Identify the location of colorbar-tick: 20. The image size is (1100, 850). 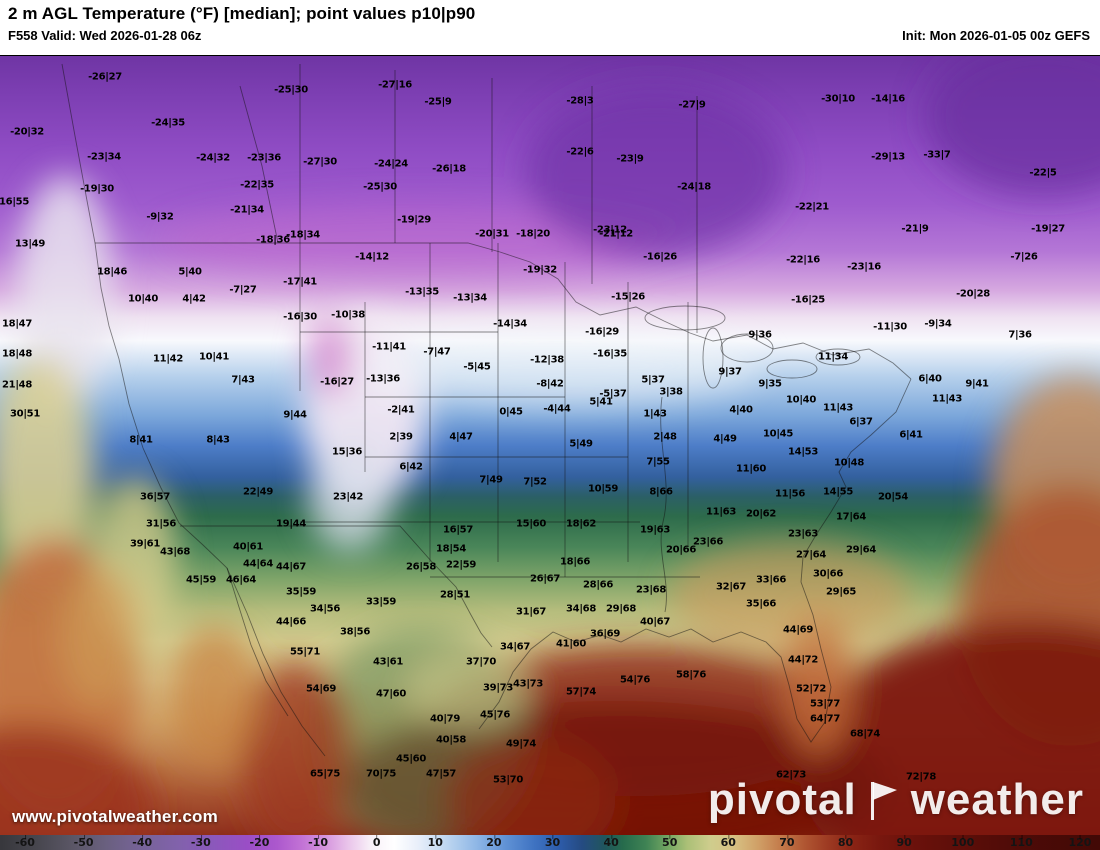
(494, 842).